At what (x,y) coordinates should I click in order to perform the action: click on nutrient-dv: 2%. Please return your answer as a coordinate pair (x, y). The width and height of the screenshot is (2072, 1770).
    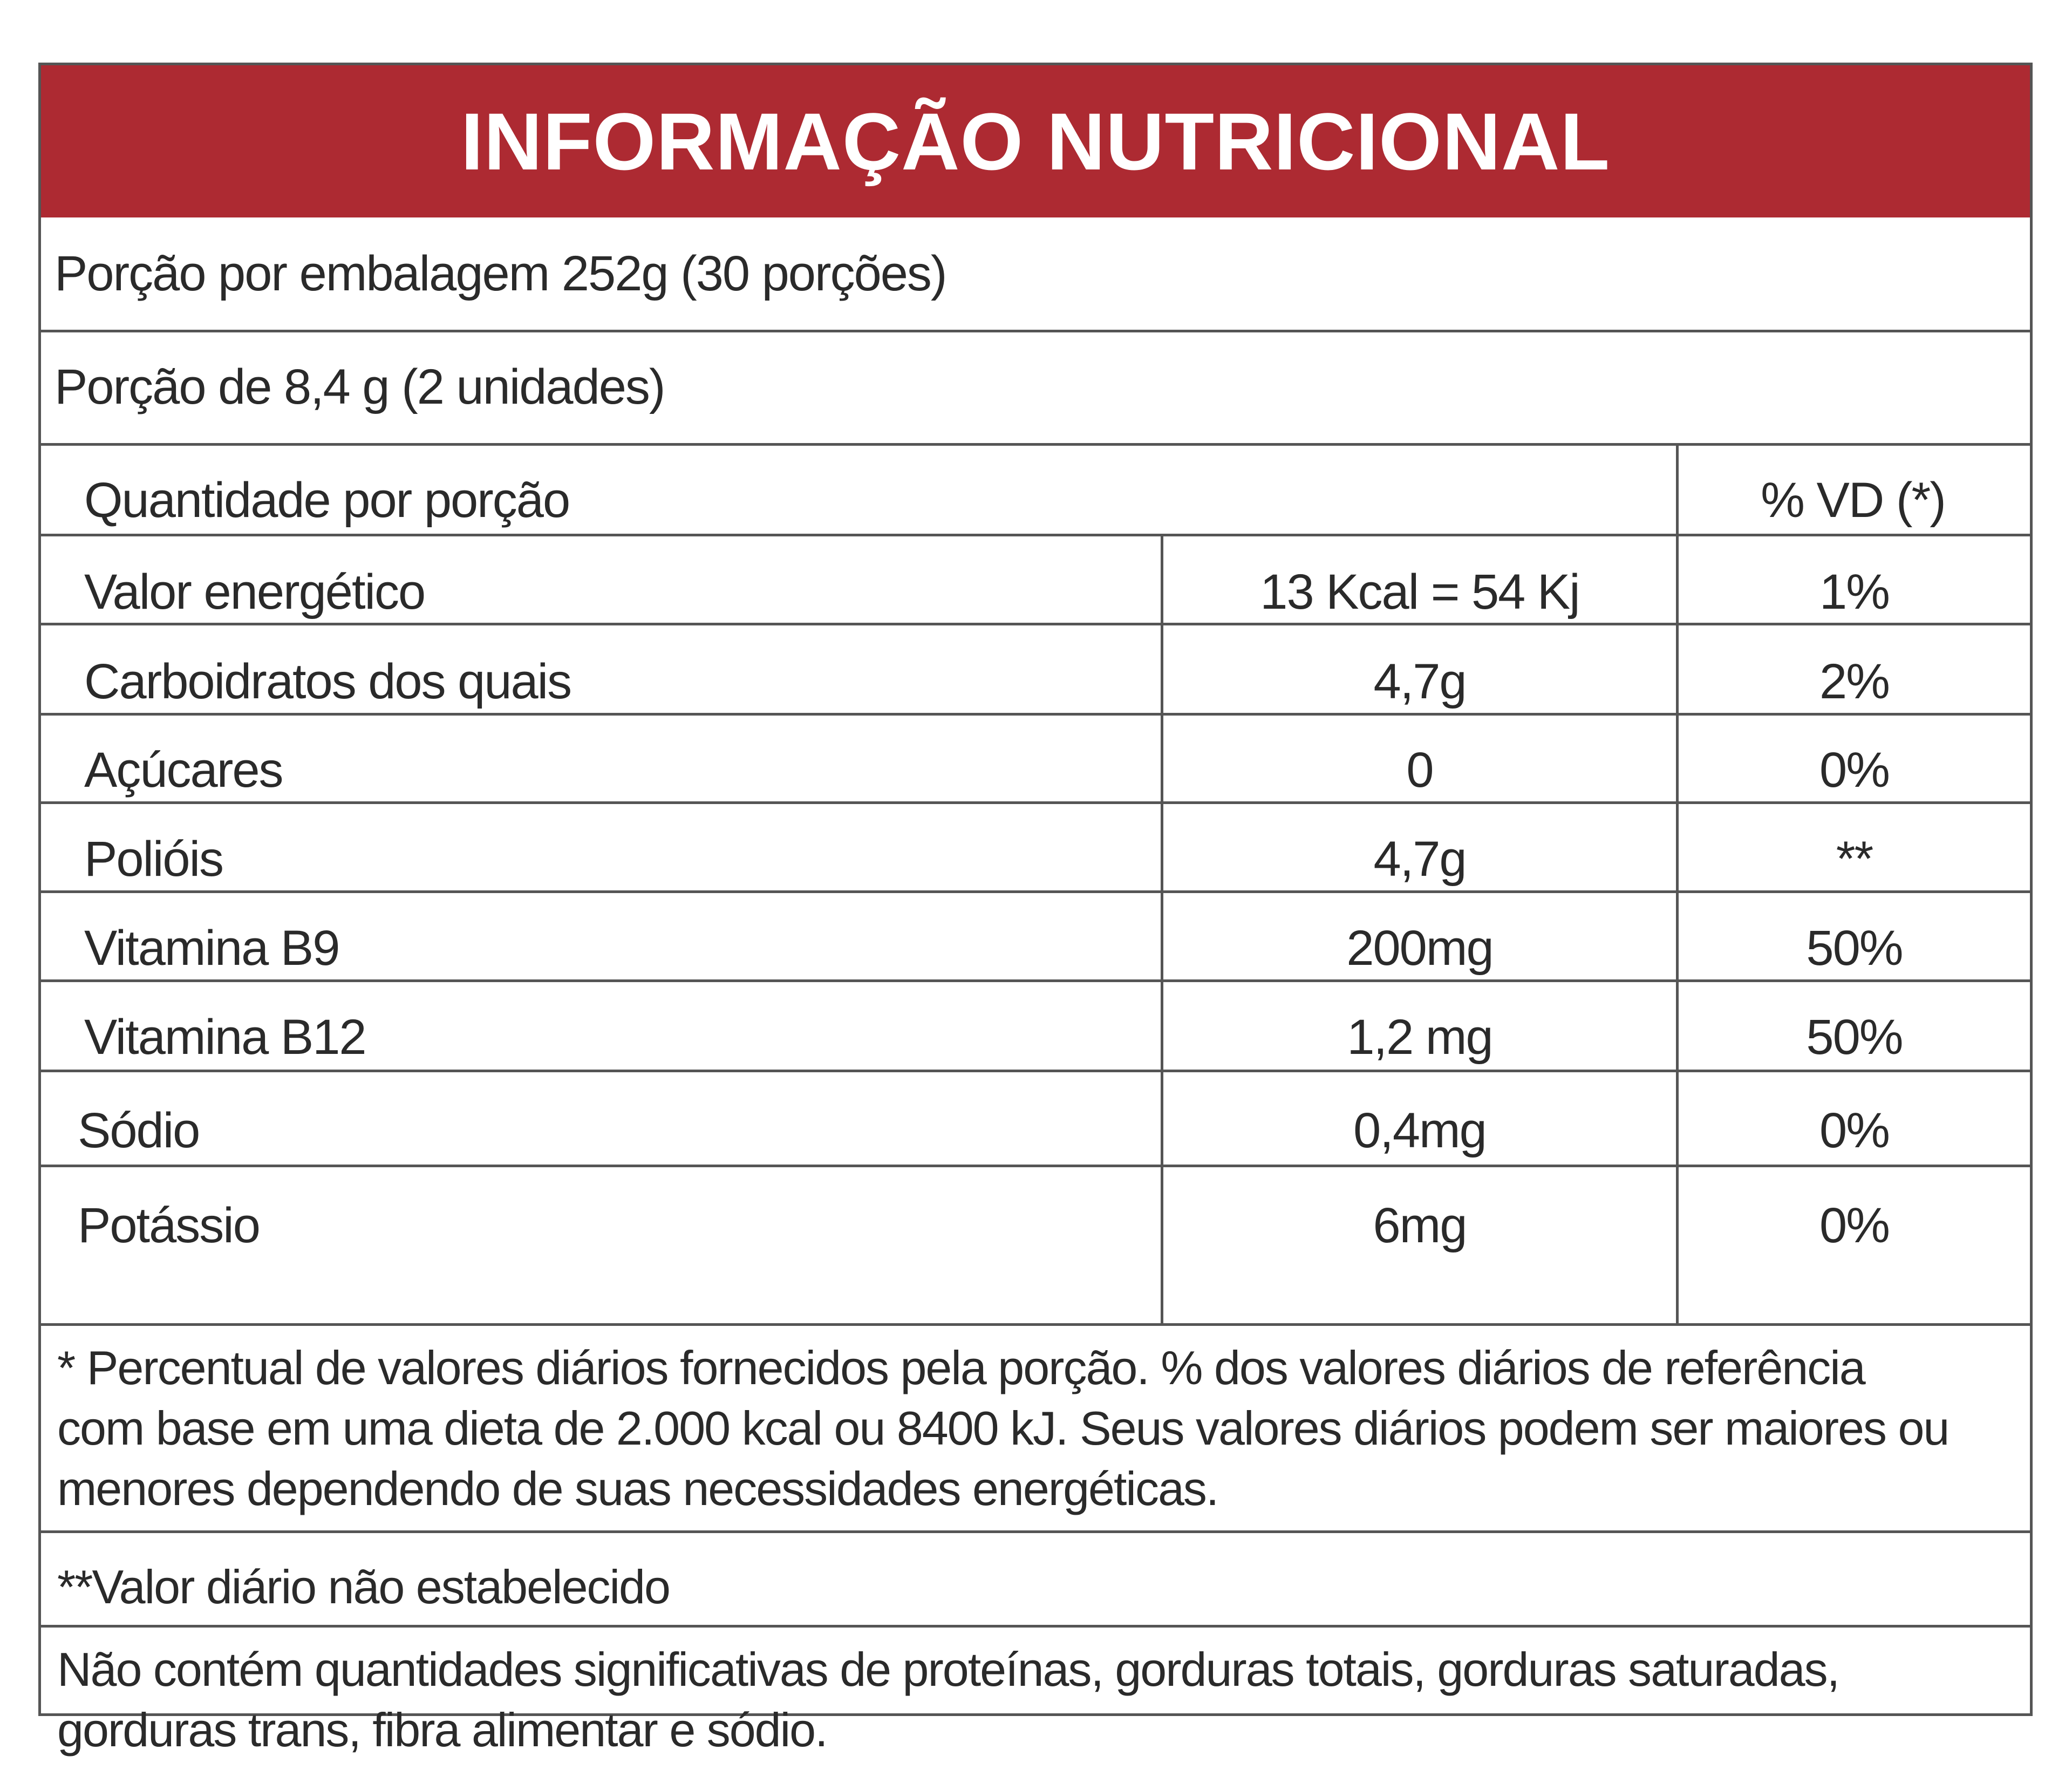
    Looking at the image, I should click on (1854, 681).